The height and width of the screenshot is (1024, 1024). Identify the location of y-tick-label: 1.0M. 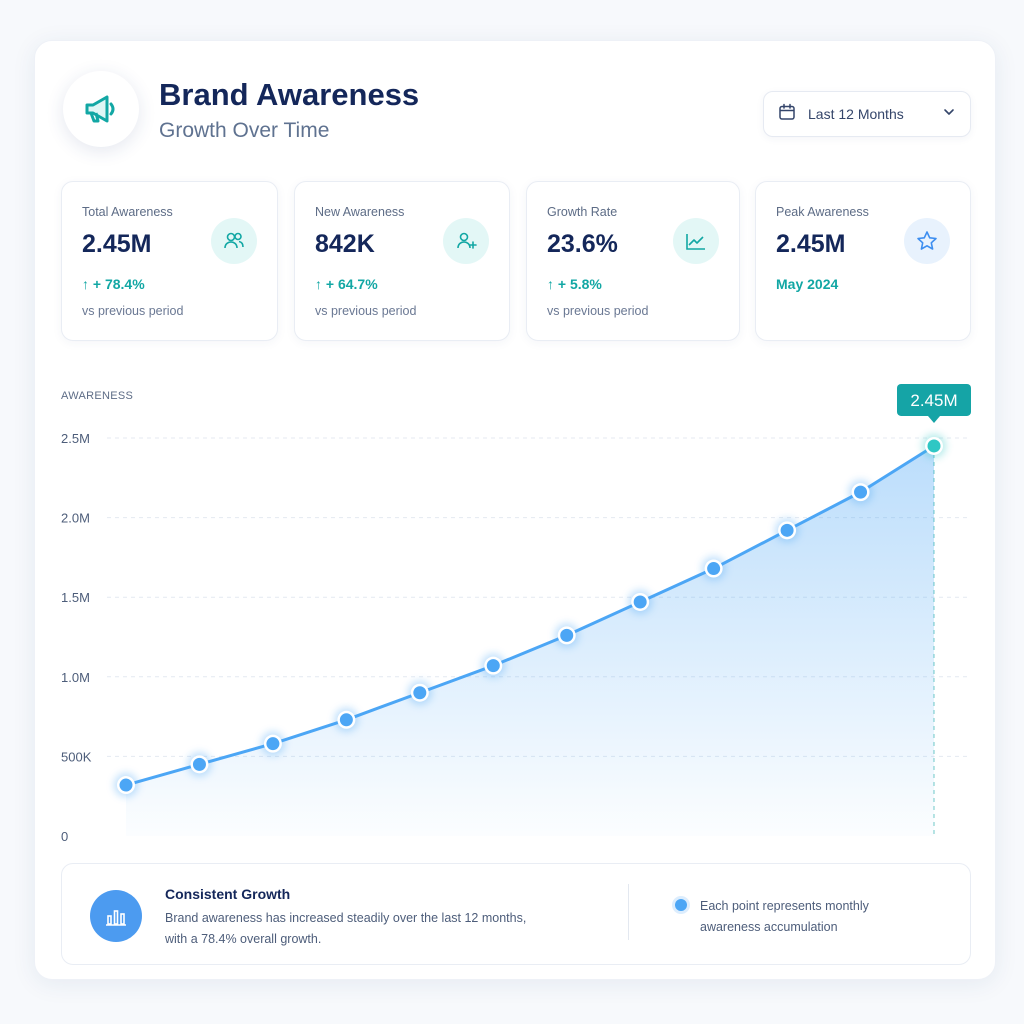
(75, 677).